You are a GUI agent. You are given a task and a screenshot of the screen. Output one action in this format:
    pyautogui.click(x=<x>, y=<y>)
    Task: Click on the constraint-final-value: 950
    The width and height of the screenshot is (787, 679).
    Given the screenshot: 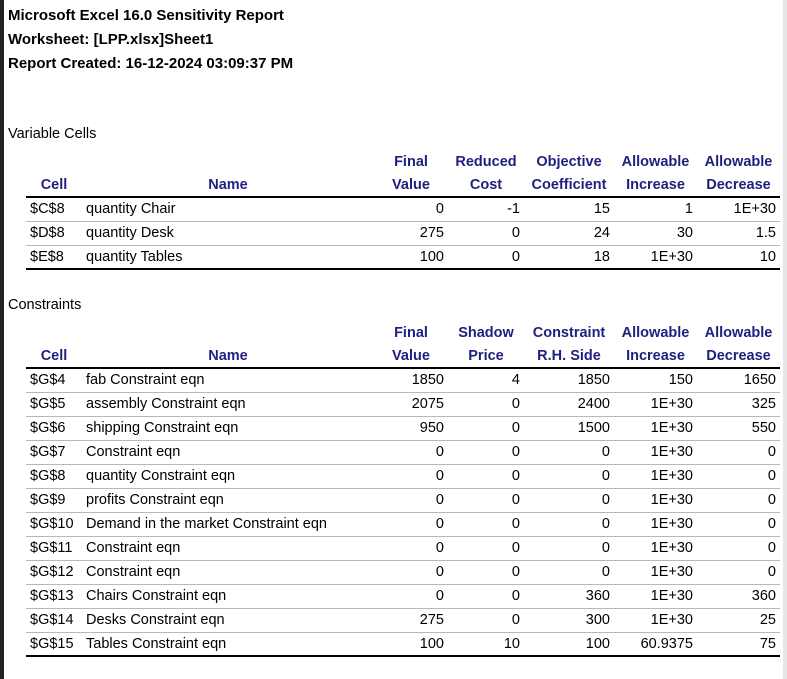 What is the action you would take?
    pyautogui.click(x=411, y=428)
    